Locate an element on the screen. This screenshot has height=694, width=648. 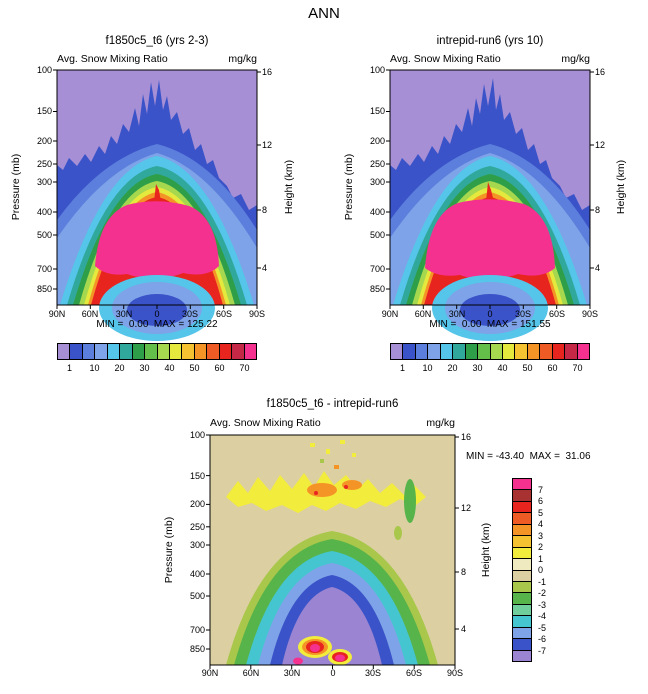
panel-diff-colorbar-labels: 7 6 5 4 3 2 1 0 -1 -2 -3 -4 -5 -6 -7 is located at coordinates (550, 570).